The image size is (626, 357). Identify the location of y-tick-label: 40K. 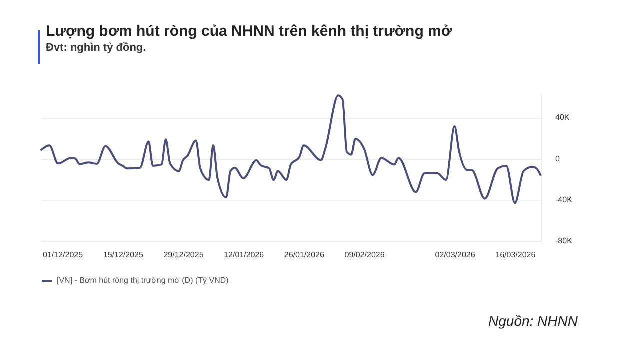
(563, 117).